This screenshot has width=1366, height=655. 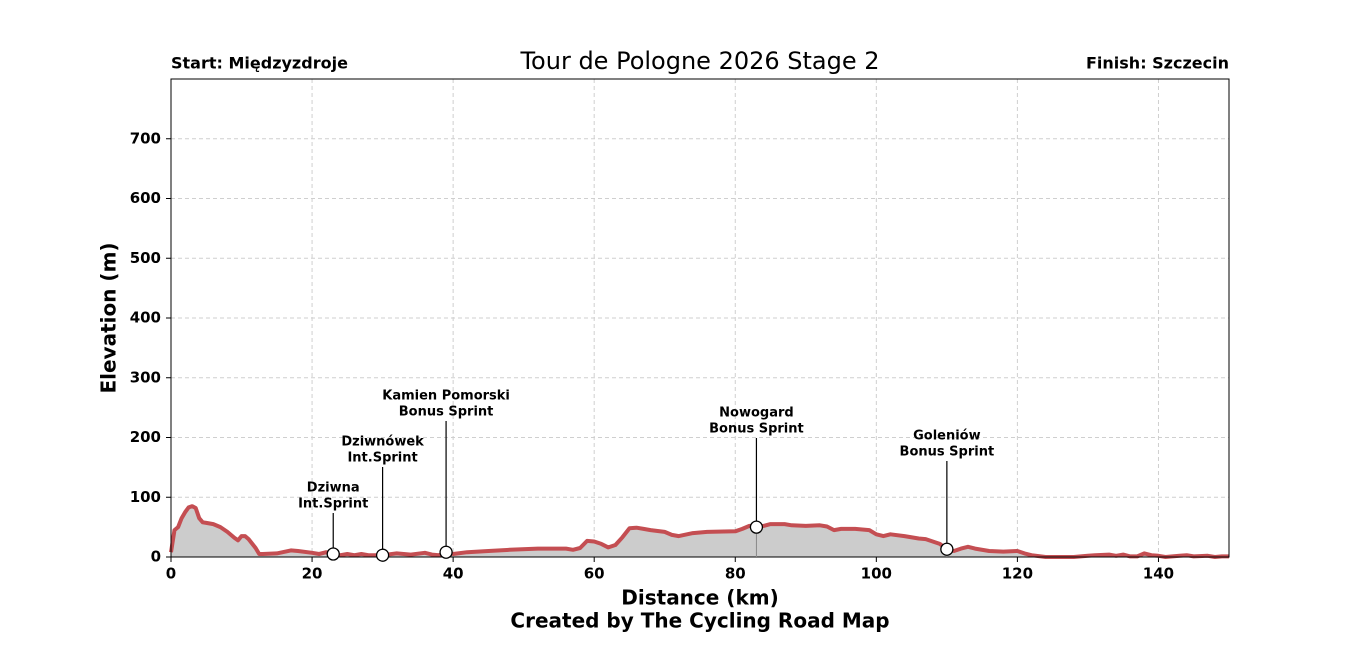 I want to click on annotation-name: Kamien Pomorski, so click(x=446, y=396).